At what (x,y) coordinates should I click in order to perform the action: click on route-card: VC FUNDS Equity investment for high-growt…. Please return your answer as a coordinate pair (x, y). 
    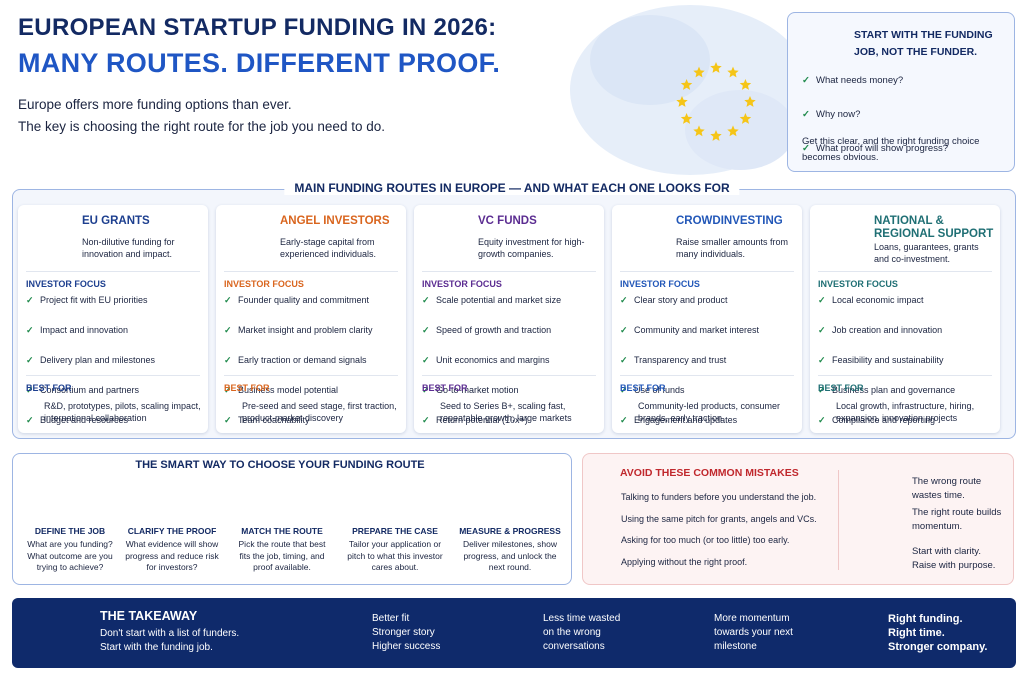
    Looking at the image, I should click on (509, 319).